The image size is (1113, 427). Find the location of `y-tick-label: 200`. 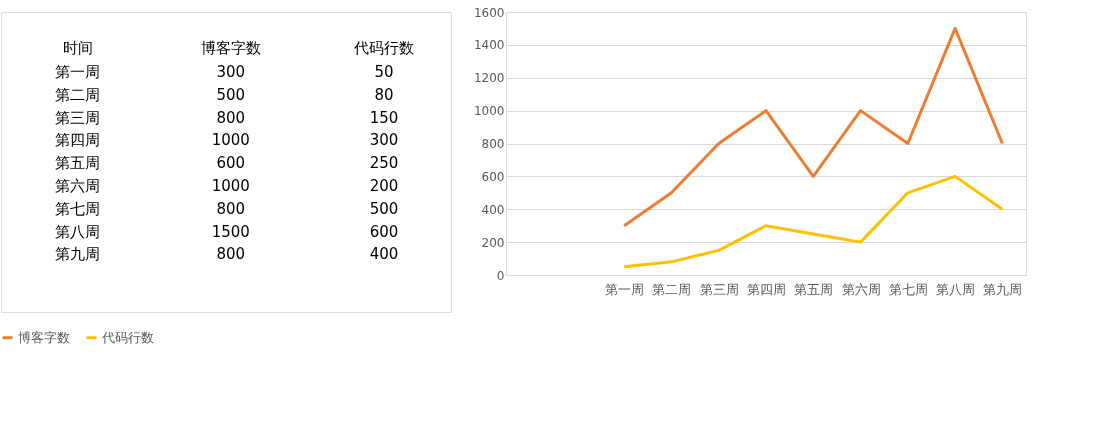

y-tick-label: 200 is located at coordinates (493, 242).